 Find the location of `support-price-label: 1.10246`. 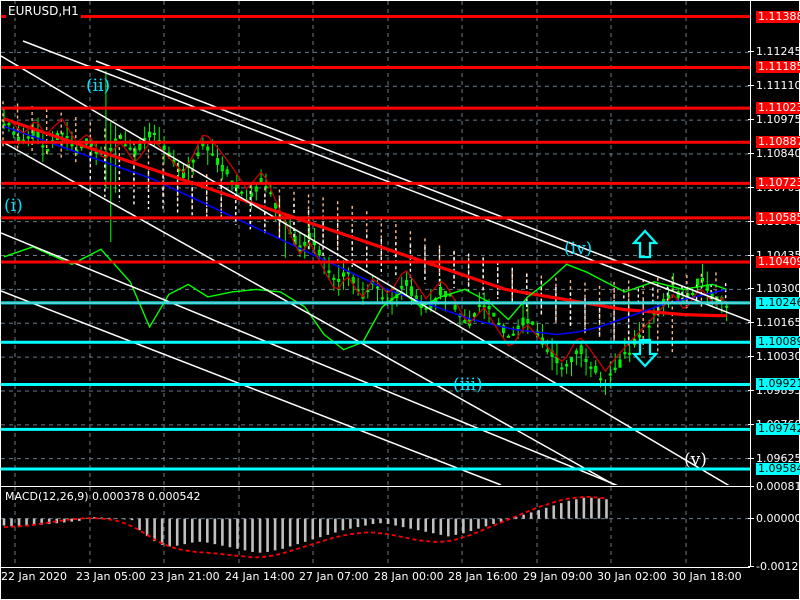

support-price-label: 1.10246 is located at coordinates (778, 302).